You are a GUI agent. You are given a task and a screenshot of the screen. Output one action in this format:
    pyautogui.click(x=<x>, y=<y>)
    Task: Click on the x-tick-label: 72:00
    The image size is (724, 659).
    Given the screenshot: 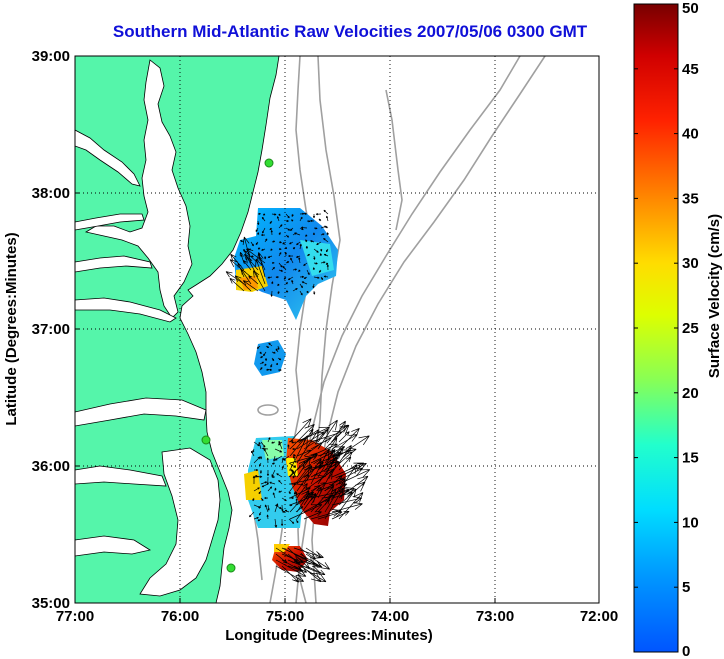 What is the action you would take?
    pyautogui.click(x=599, y=616)
    